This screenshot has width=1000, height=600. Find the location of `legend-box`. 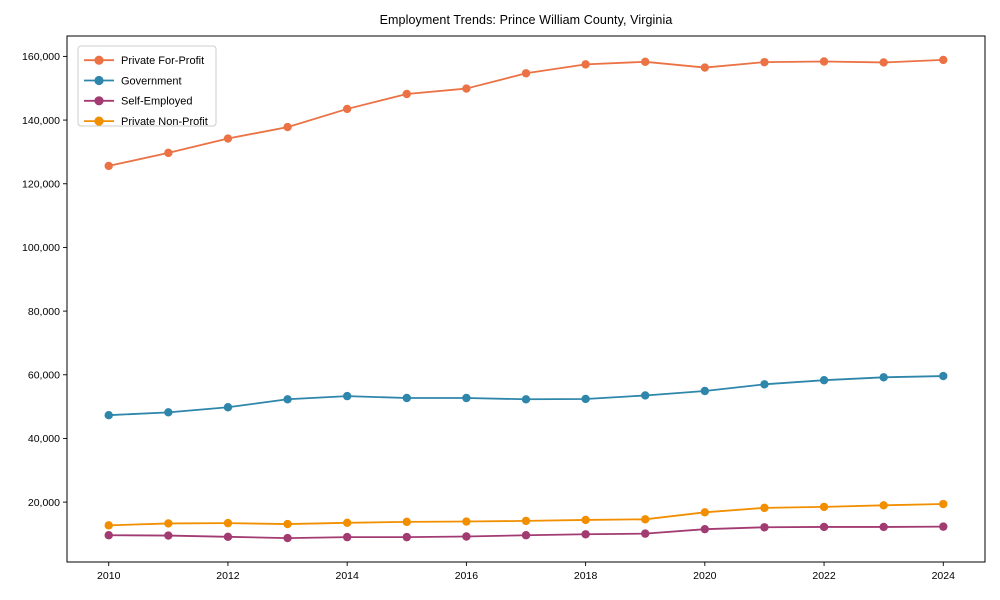

legend-box is located at coordinates (147, 86).